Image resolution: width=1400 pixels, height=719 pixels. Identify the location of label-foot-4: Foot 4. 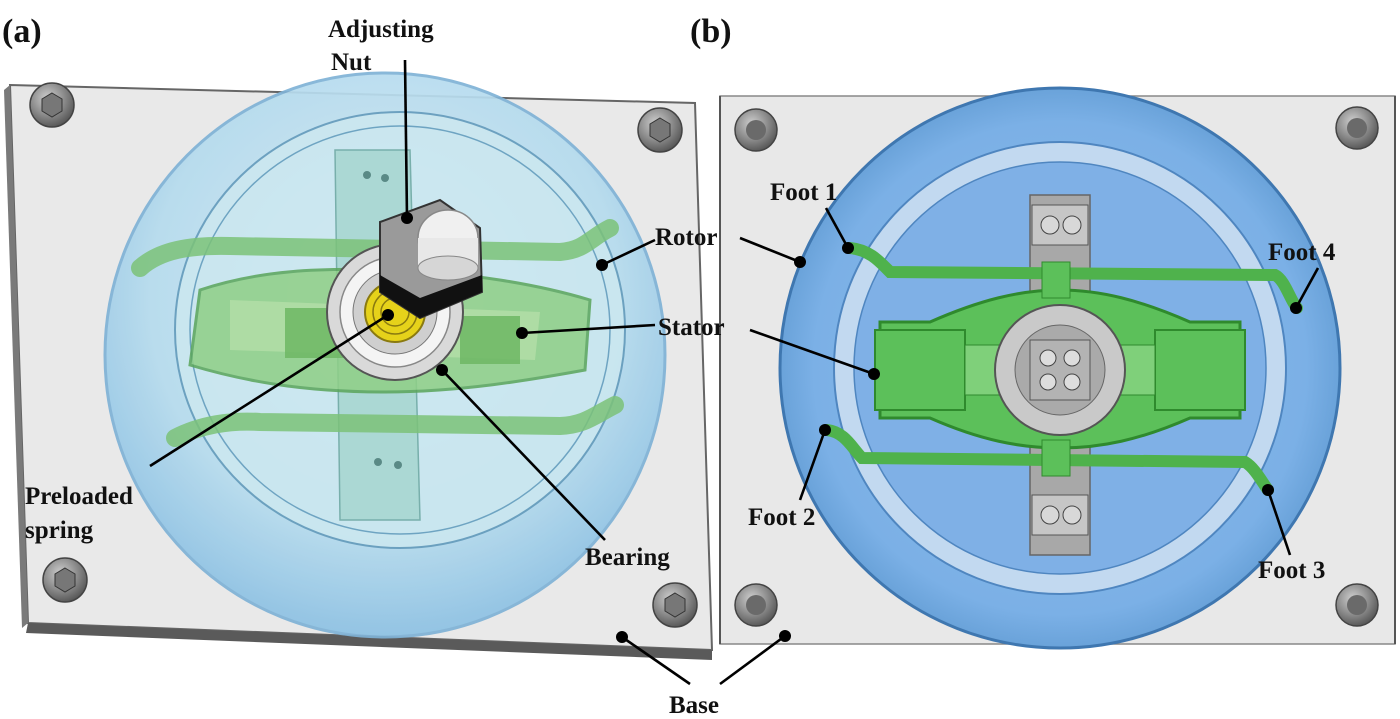
(1302, 252).